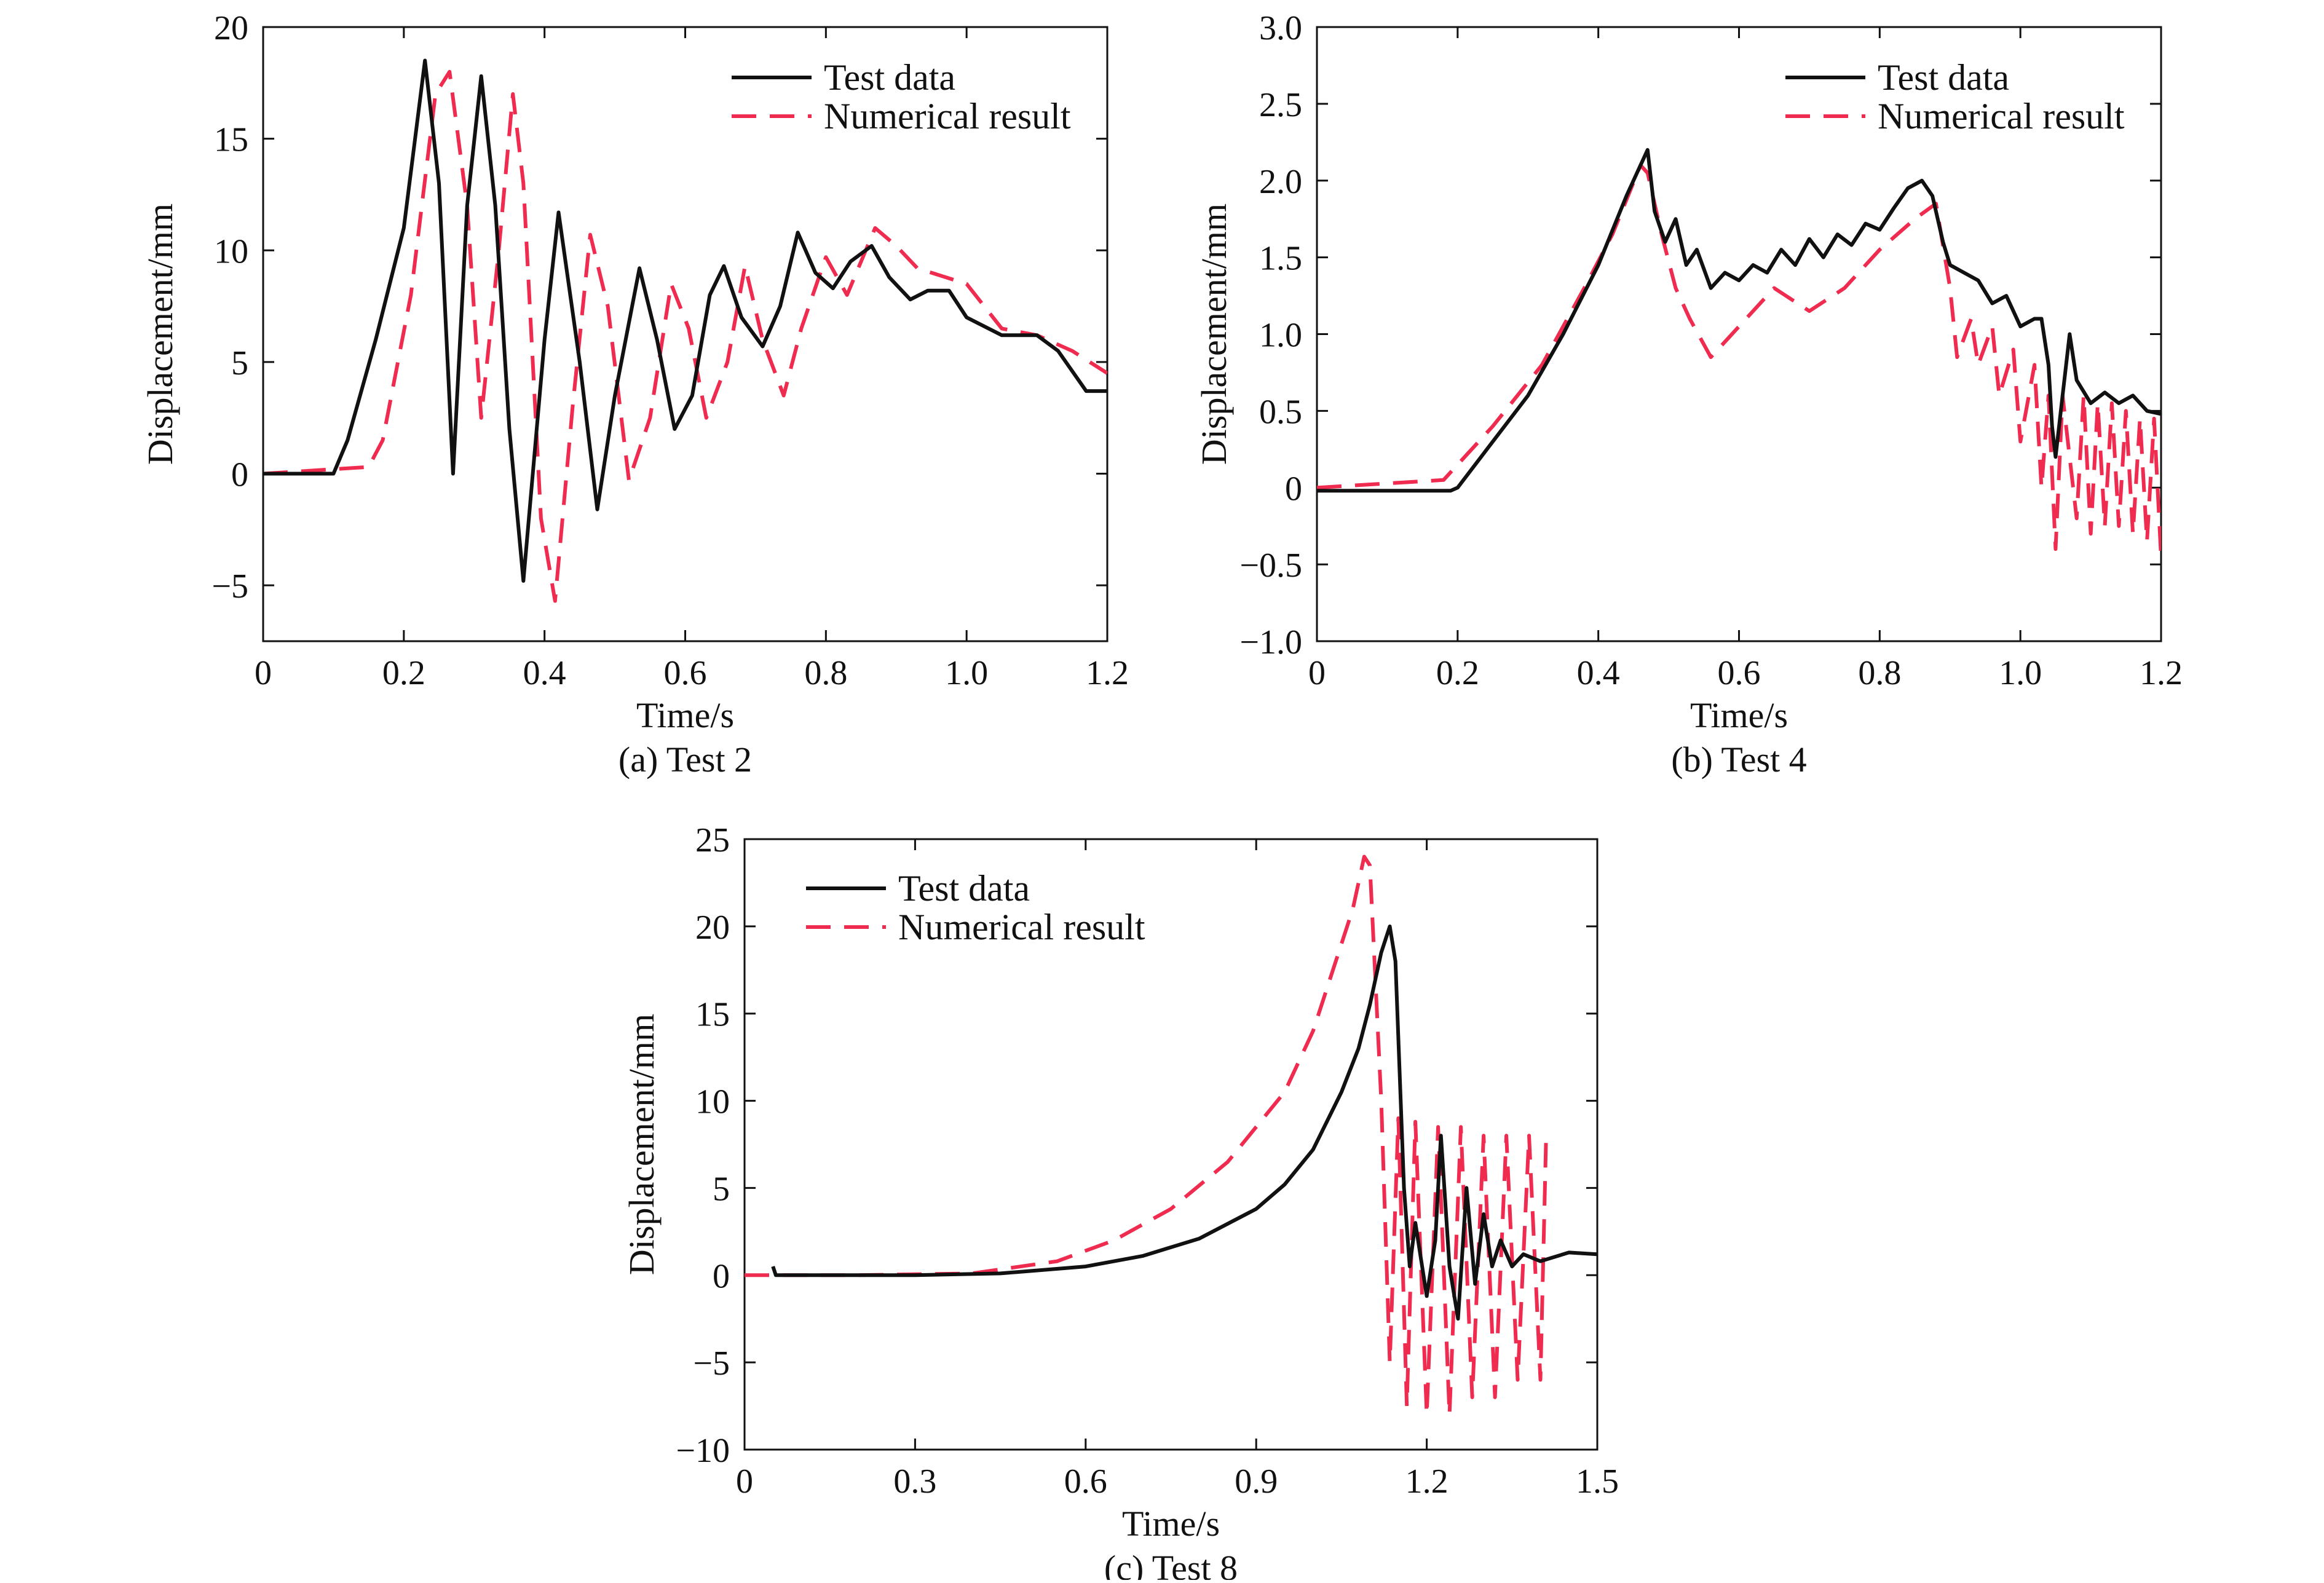 The width and height of the screenshot is (2324, 1583). Describe the element at coordinates (1280, 182) in the screenshot. I see `y-tick-label: 2.0` at that location.